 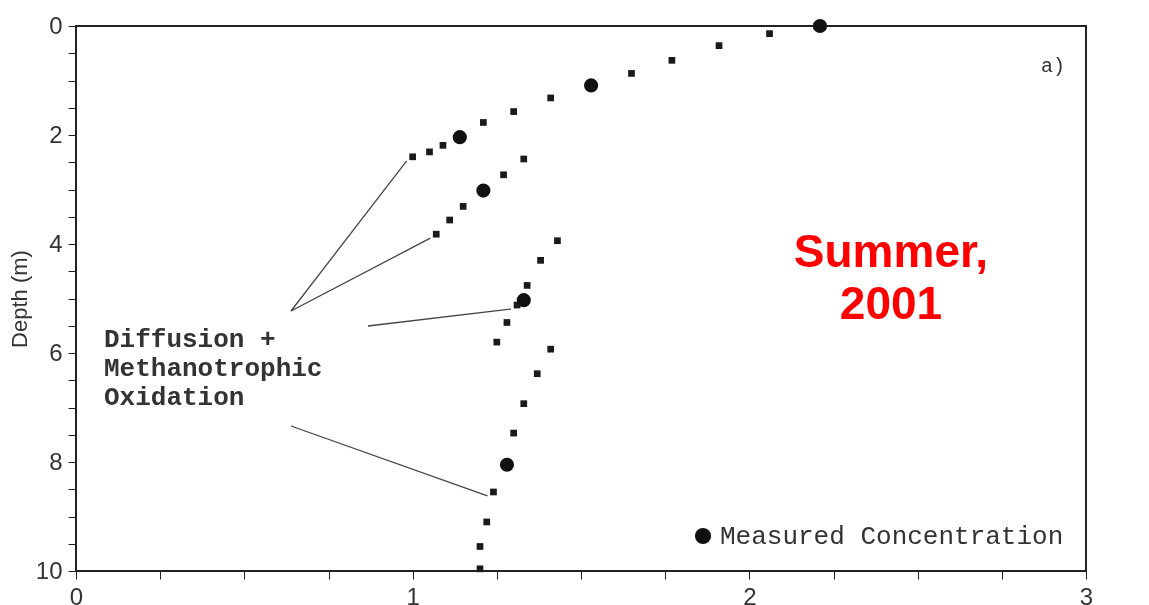 What do you see at coordinates (76, 593) in the screenshot?
I see `x-tick-label: 0` at bounding box center [76, 593].